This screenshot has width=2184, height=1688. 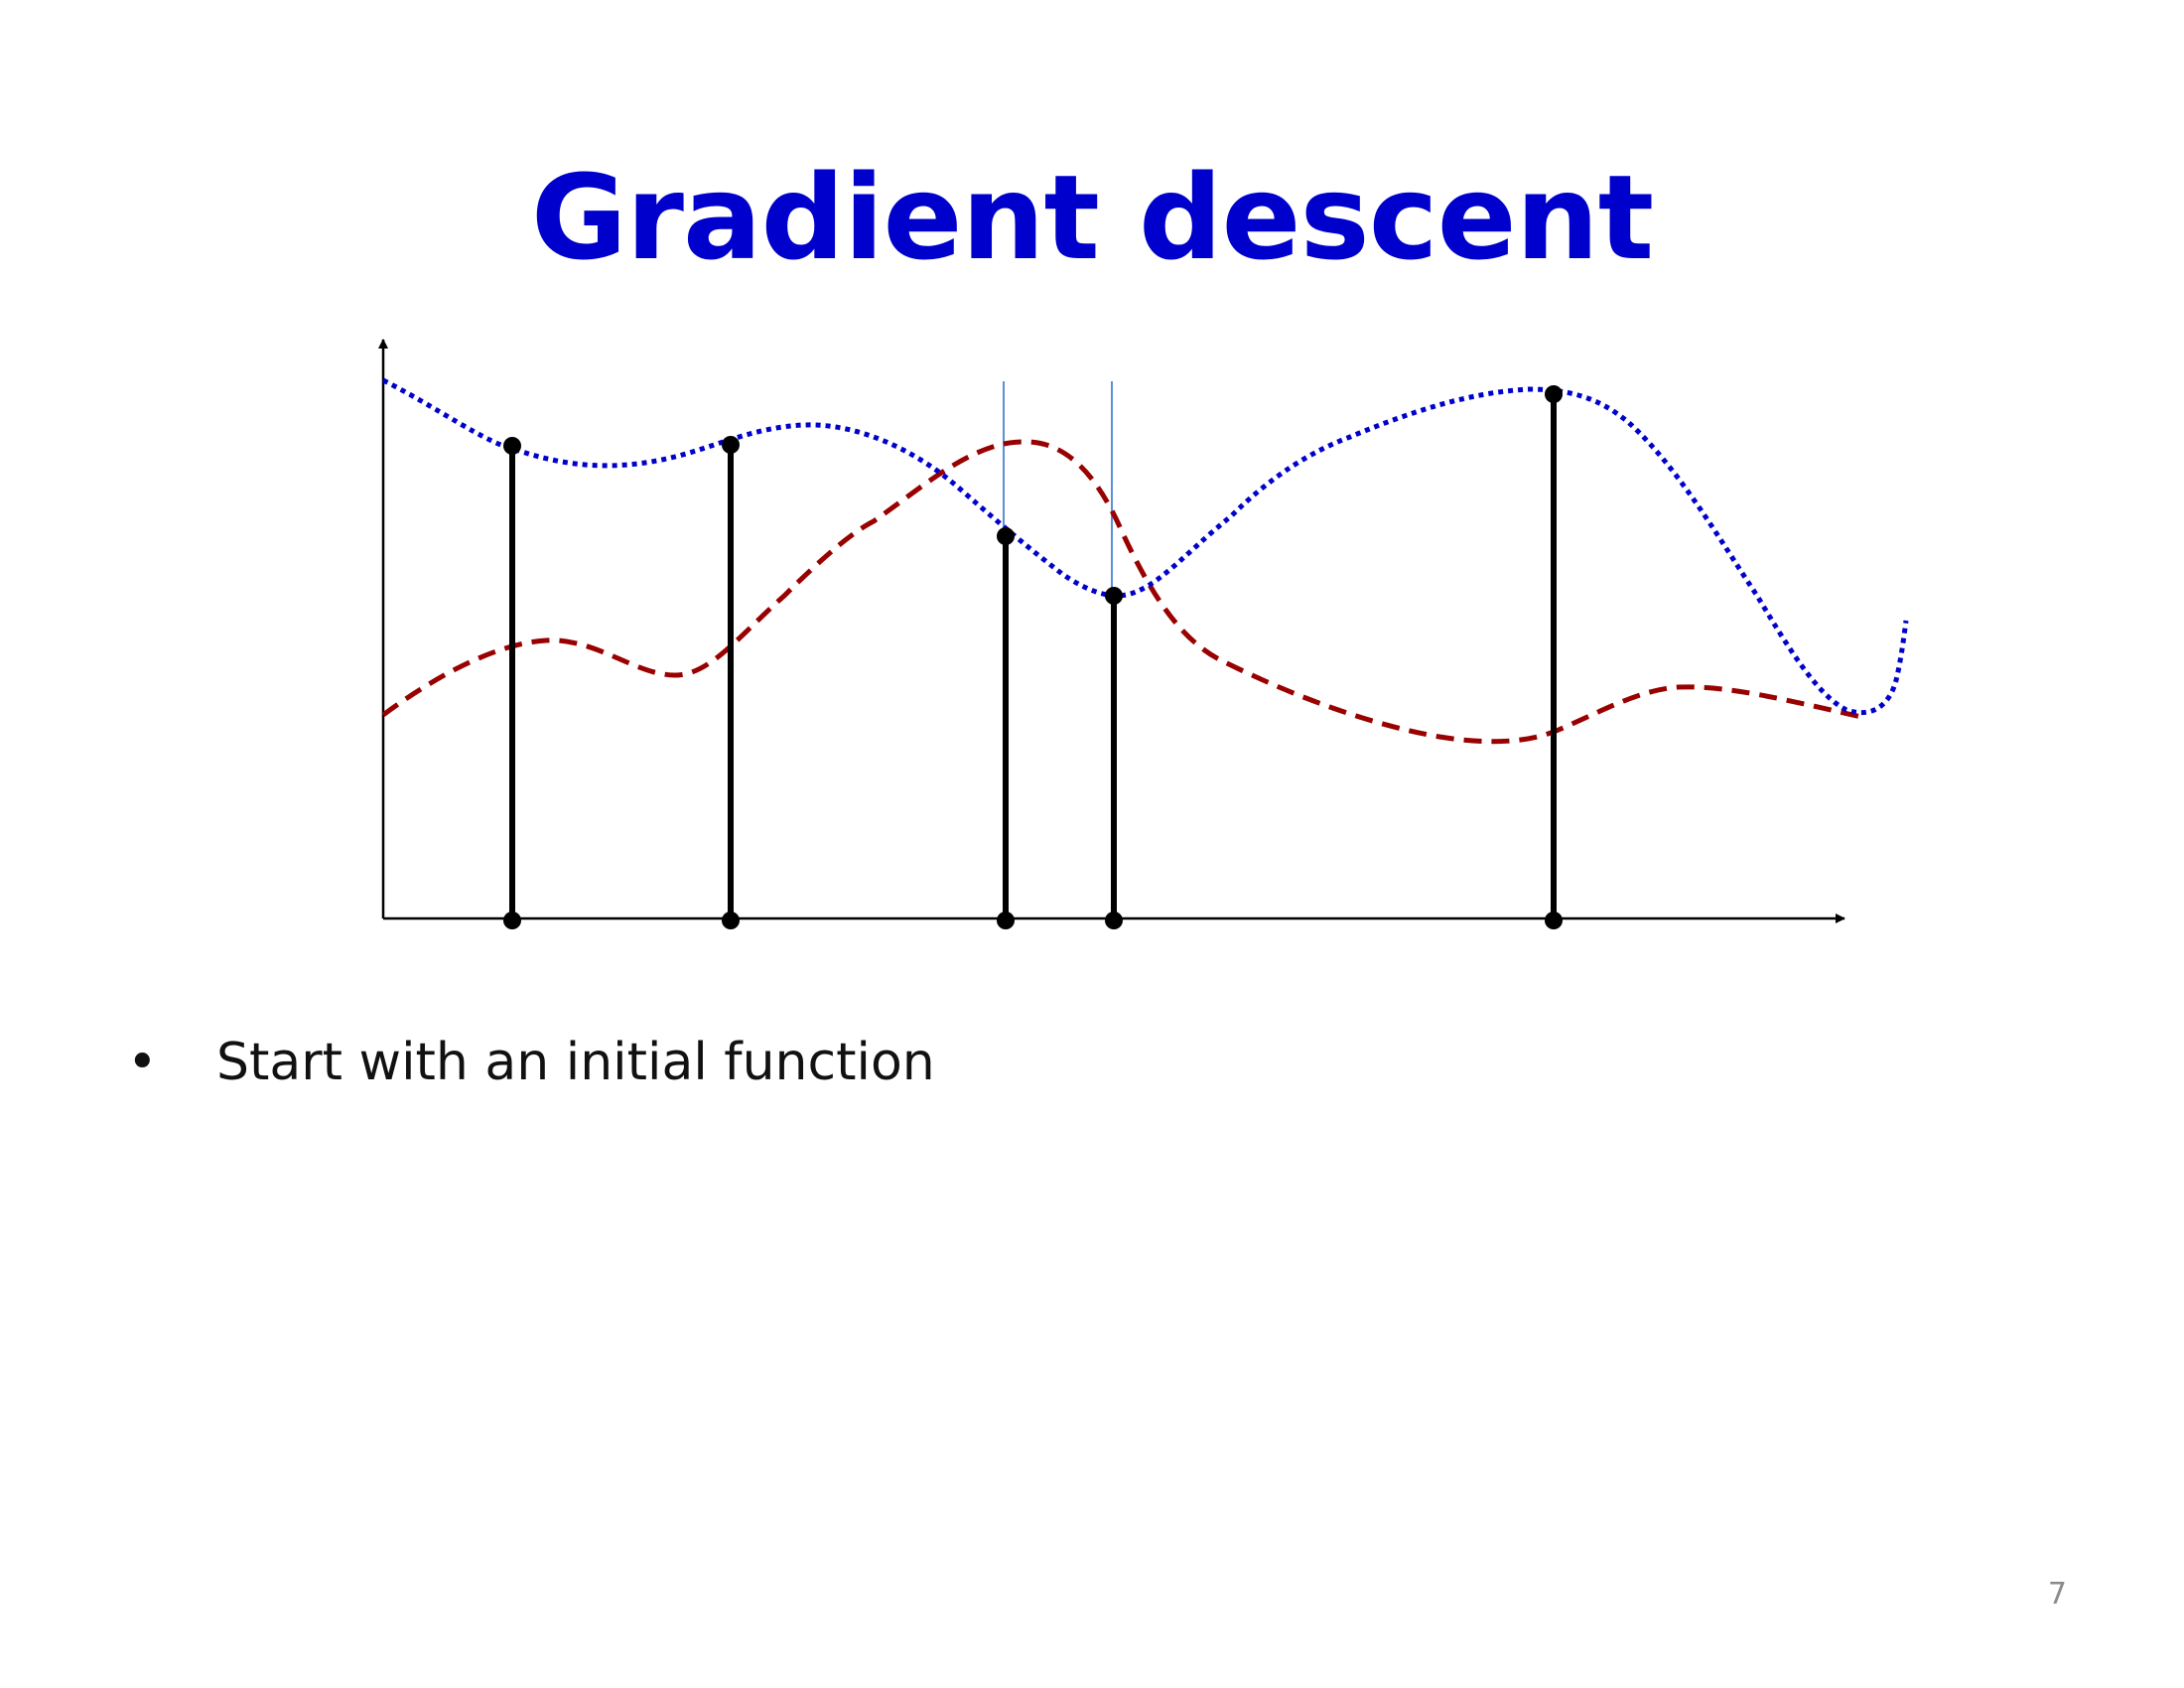 I want to click on model-function-curve, so click(x=1121, y=592).